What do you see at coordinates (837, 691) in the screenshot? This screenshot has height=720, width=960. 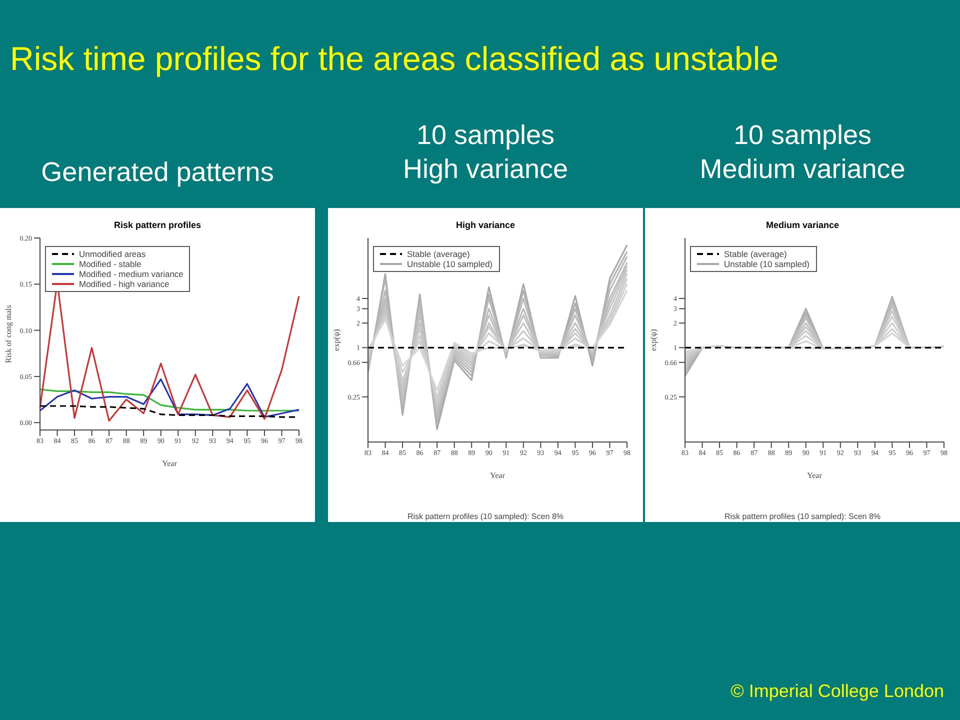 I see `text: © Imperial College London` at bounding box center [837, 691].